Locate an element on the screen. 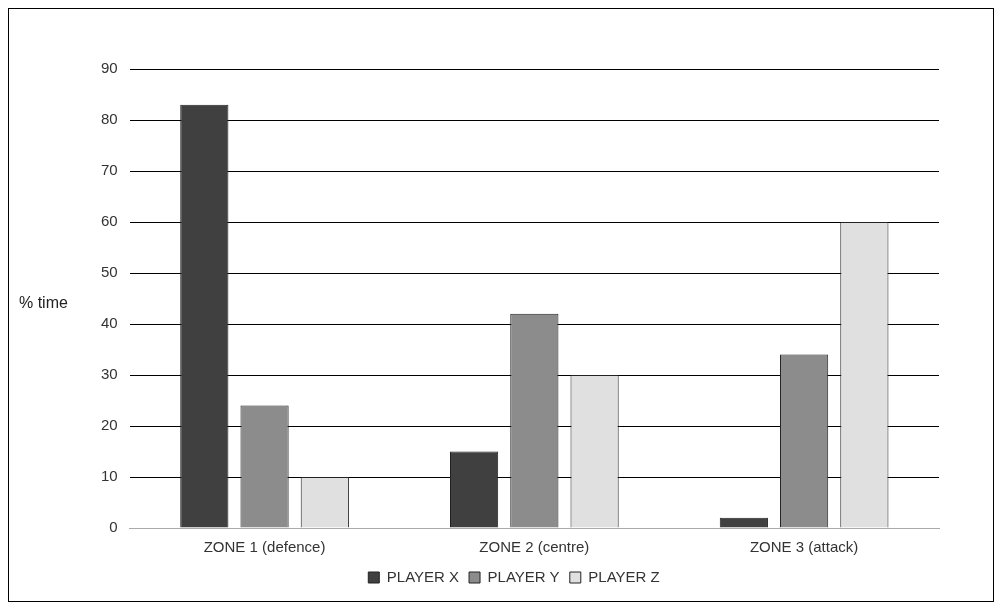 The height and width of the screenshot is (610, 1002). y-tick-label: 30 is located at coordinates (109, 374).